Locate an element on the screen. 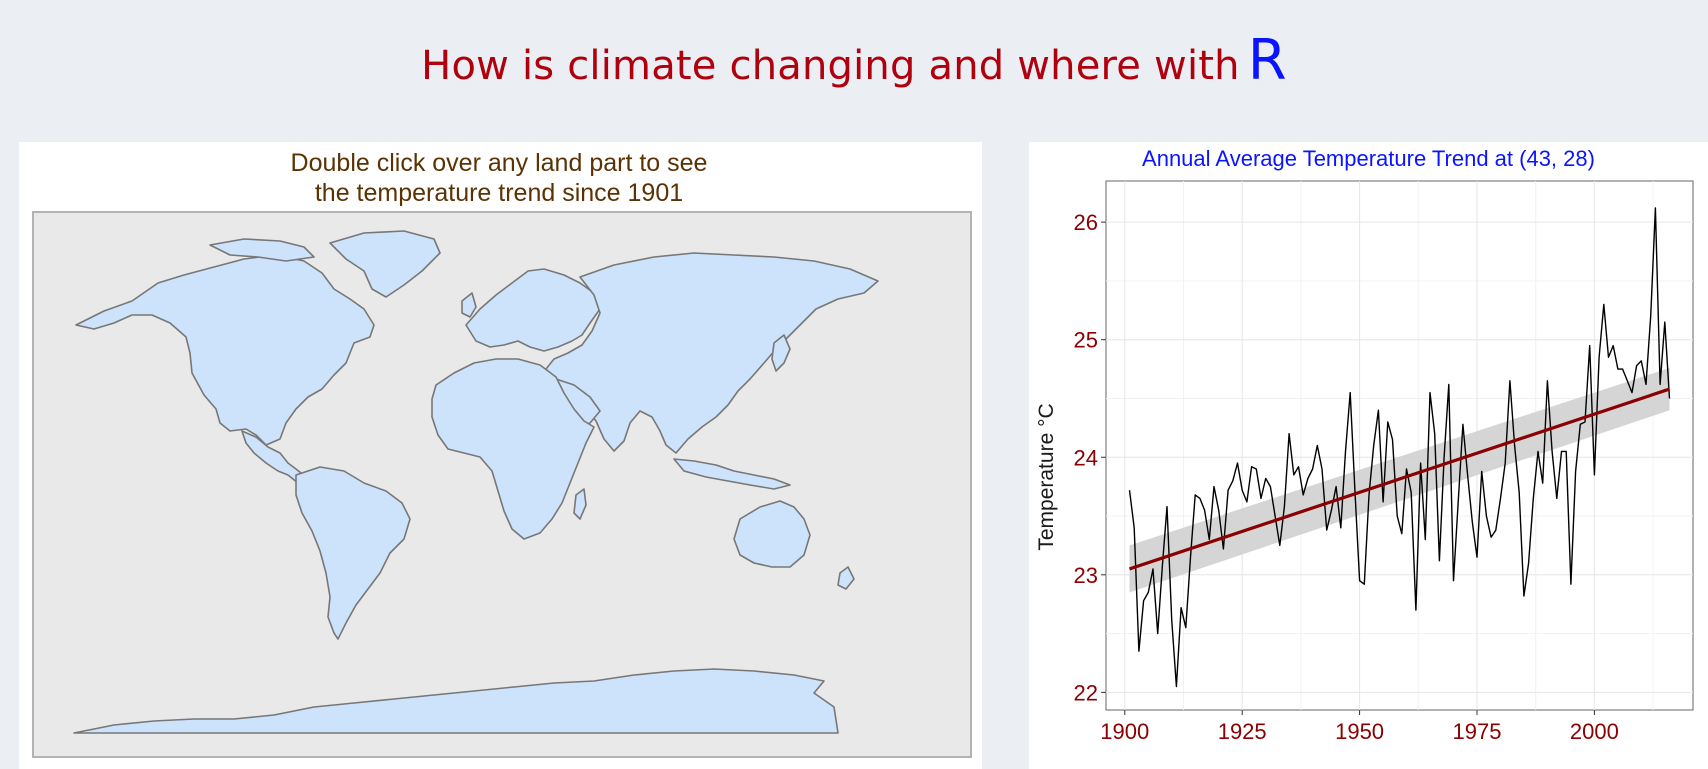 The height and width of the screenshot is (769, 1708). app-title: How is climate changing and where with R is located at coordinates (854, 60).